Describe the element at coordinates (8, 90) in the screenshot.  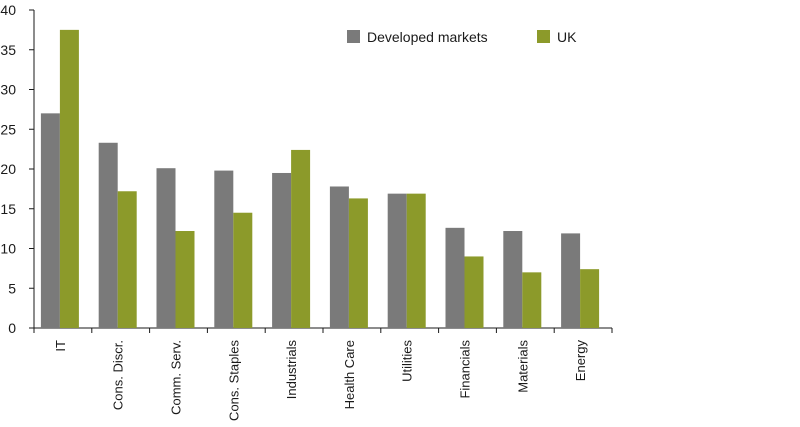
I see `y-tick-label: 30` at that location.